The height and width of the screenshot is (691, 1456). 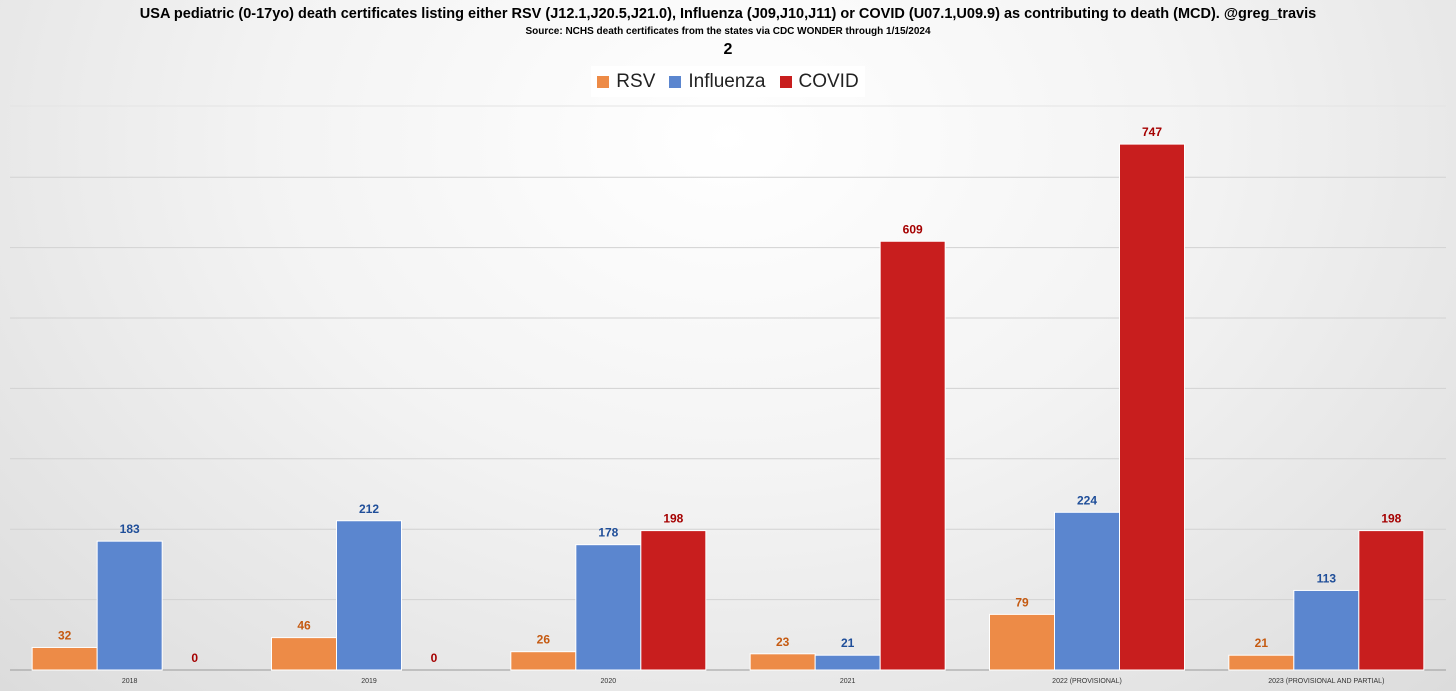 I want to click on data-label-influenza: 212, so click(x=369, y=509).